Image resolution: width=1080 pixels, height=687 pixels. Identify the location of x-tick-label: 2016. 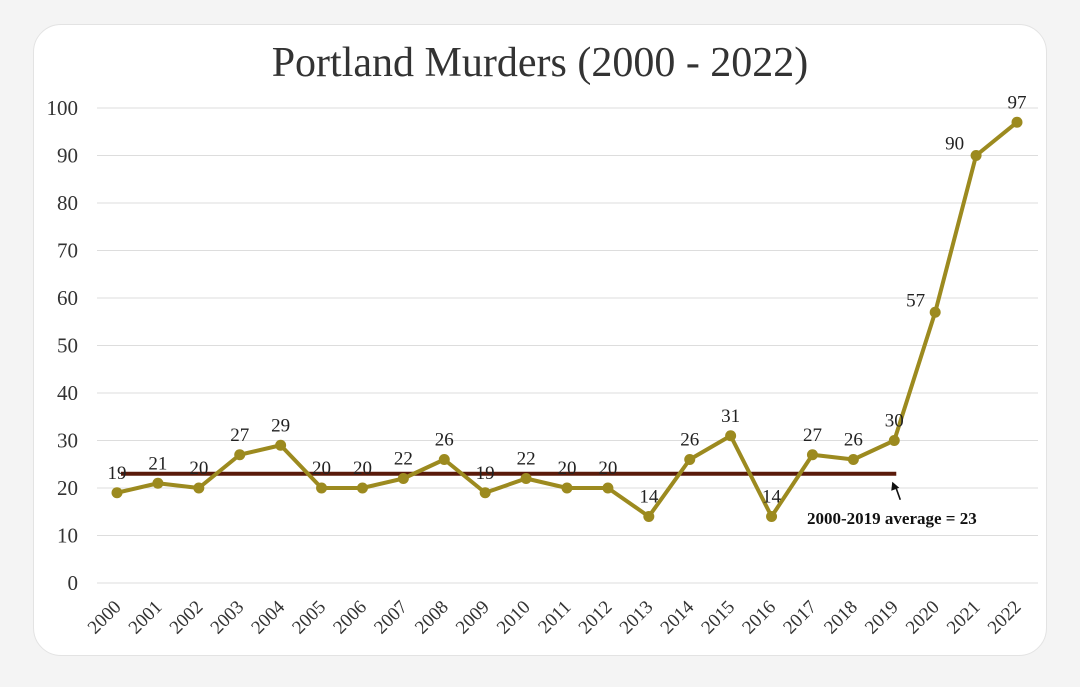
(759, 618).